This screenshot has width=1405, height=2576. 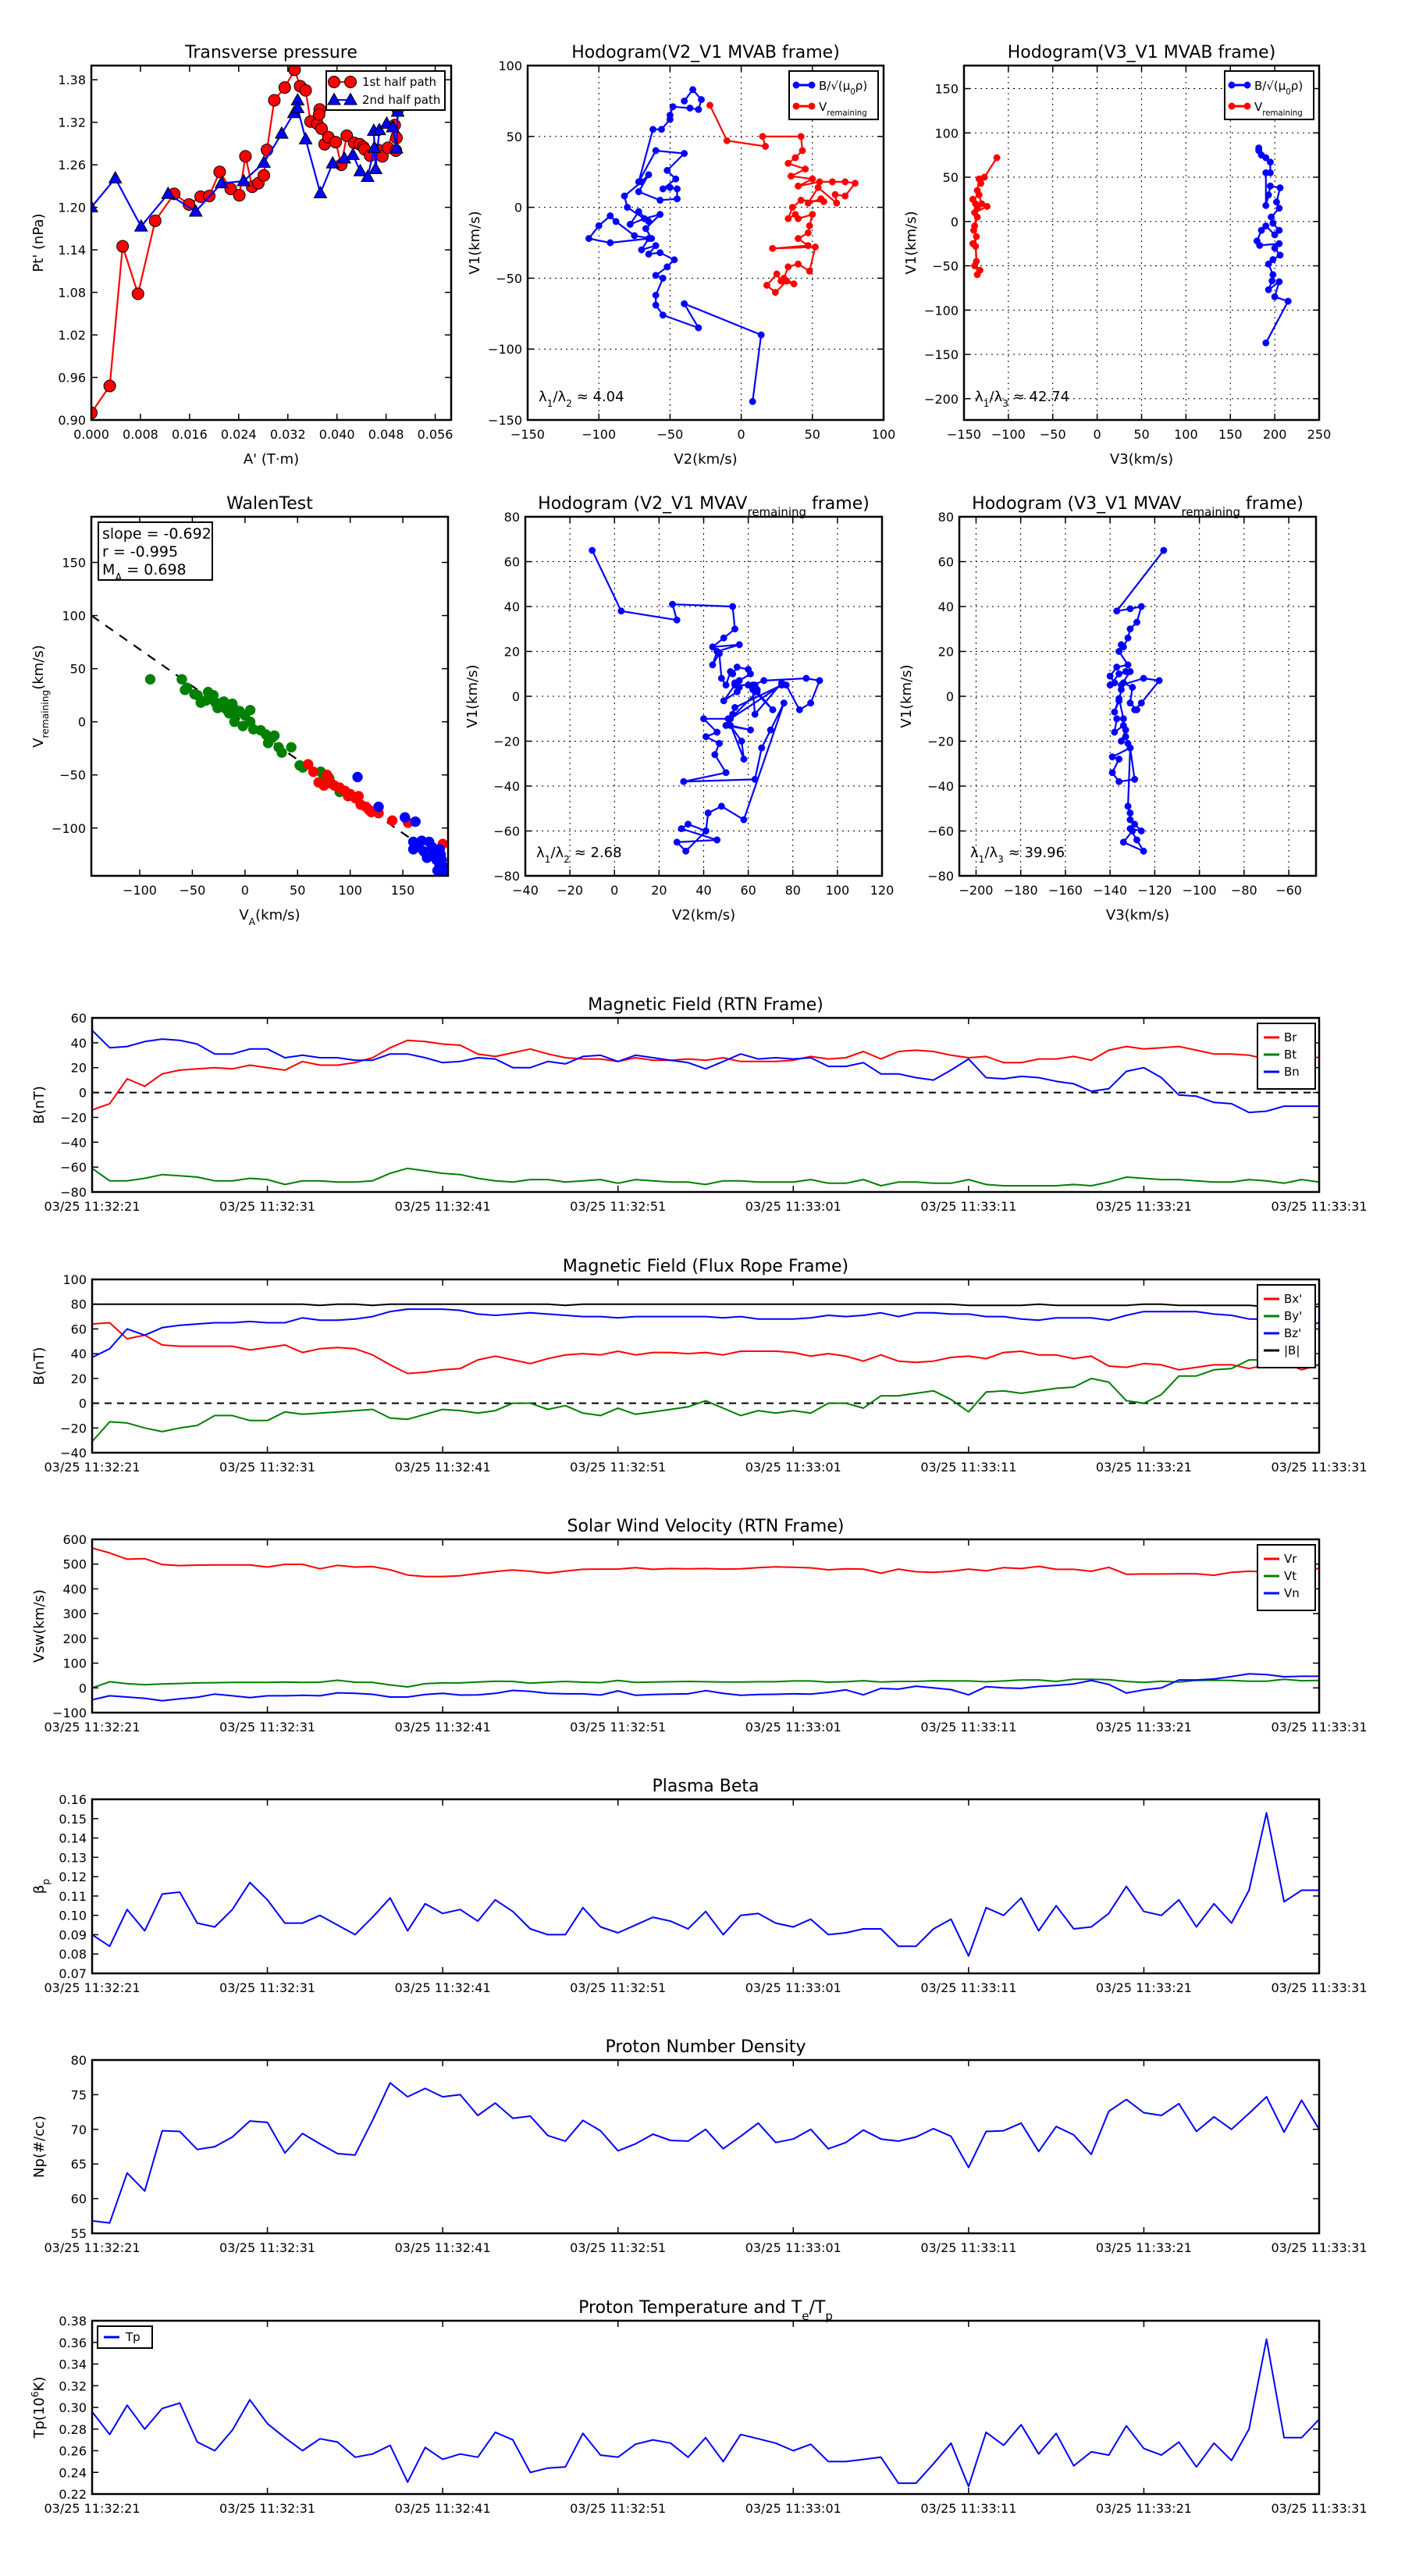 What do you see at coordinates (706, 2047) in the screenshot?
I see `chart-title: Proton Number Density` at bounding box center [706, 2047].